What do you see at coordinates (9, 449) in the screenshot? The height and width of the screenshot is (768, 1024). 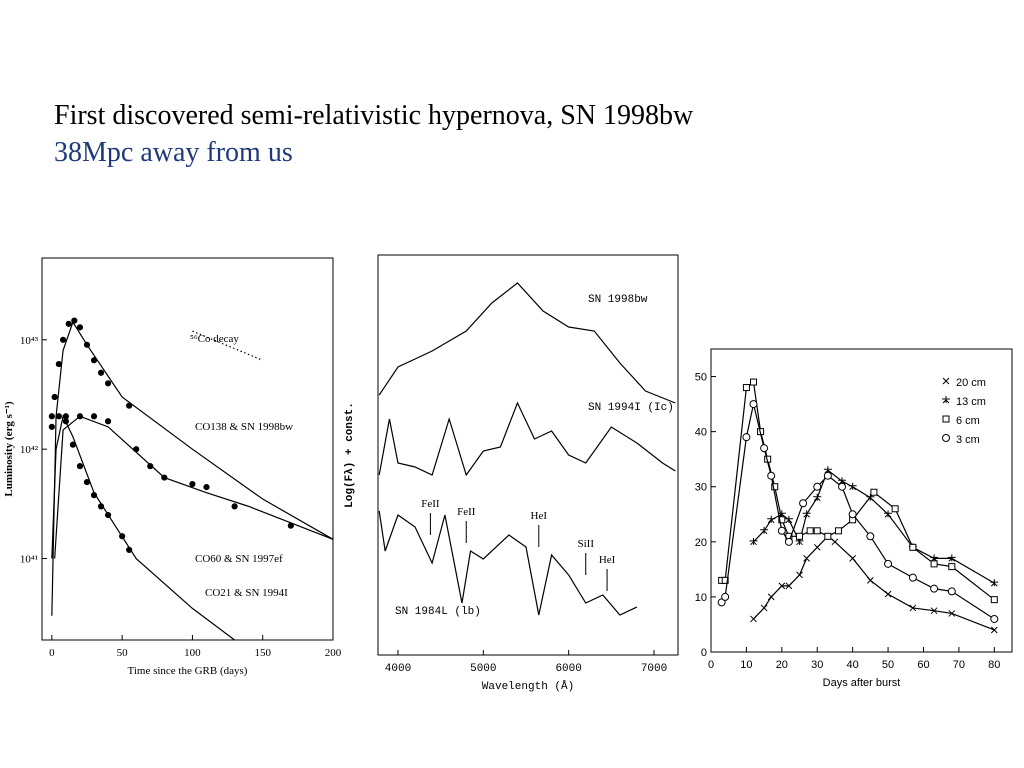 I see `y-axis-label: Luminosity (erg s⁻¹)` at bounding box center [9, 449].